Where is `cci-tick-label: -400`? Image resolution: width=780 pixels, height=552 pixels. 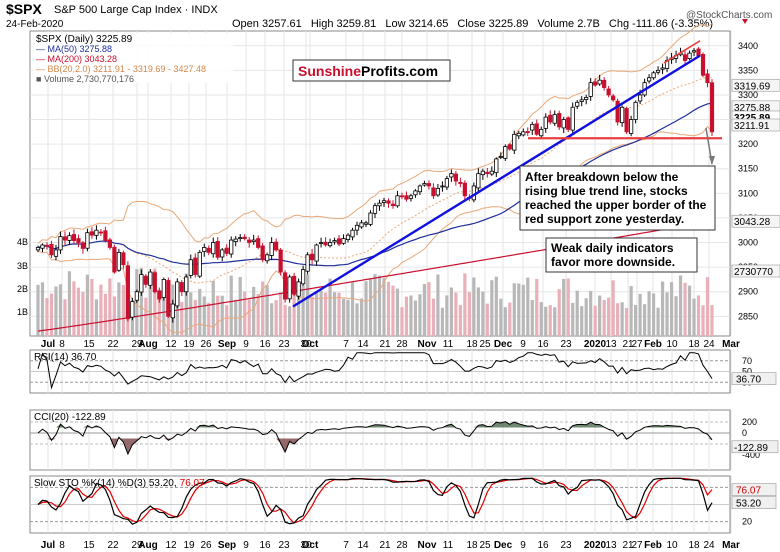
cci-tick-label: -400 is located at coordinates (751, 455).